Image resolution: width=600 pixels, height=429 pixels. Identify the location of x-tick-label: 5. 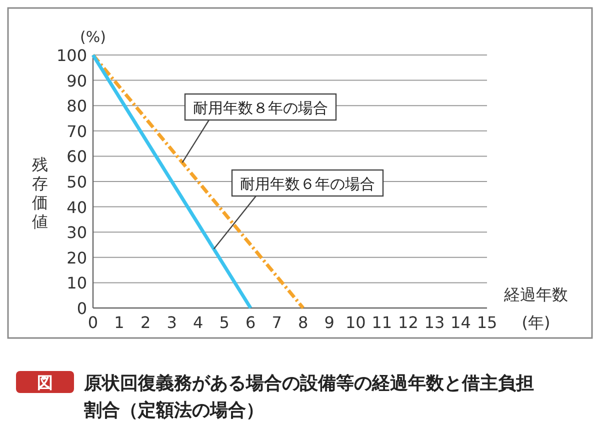
(224, 322).